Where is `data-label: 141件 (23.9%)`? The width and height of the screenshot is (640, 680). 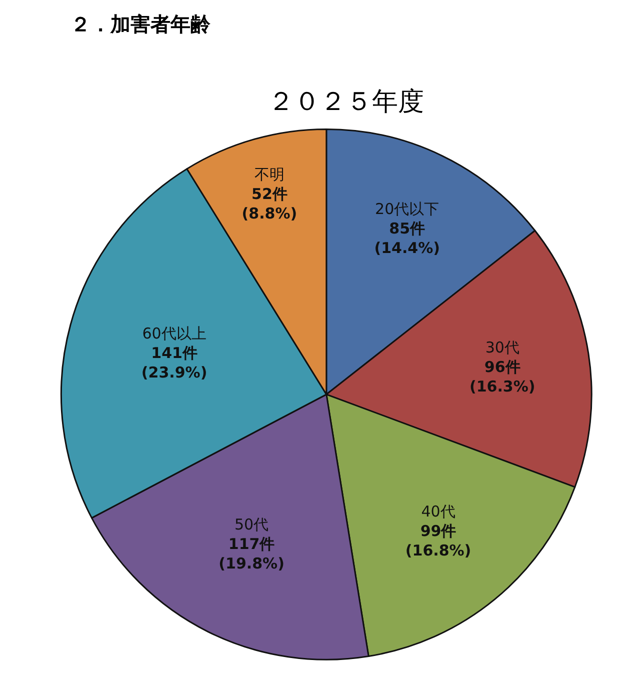 data-label: 141件 (23.9%) is located at coordinates (174, 363).